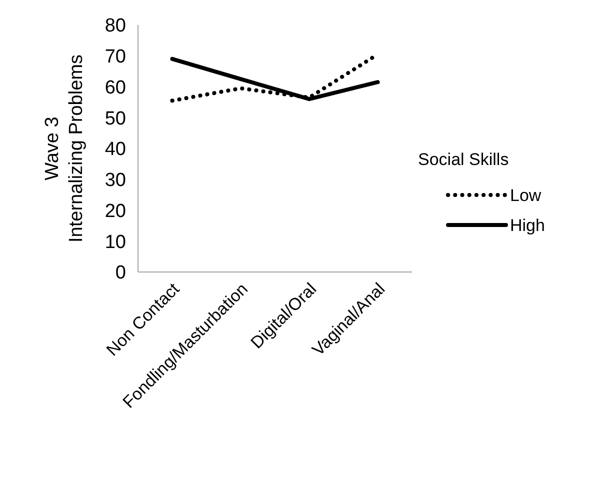 The image size is (614, 487). I want to click on y-tick-label: 80, so click(115, 26).